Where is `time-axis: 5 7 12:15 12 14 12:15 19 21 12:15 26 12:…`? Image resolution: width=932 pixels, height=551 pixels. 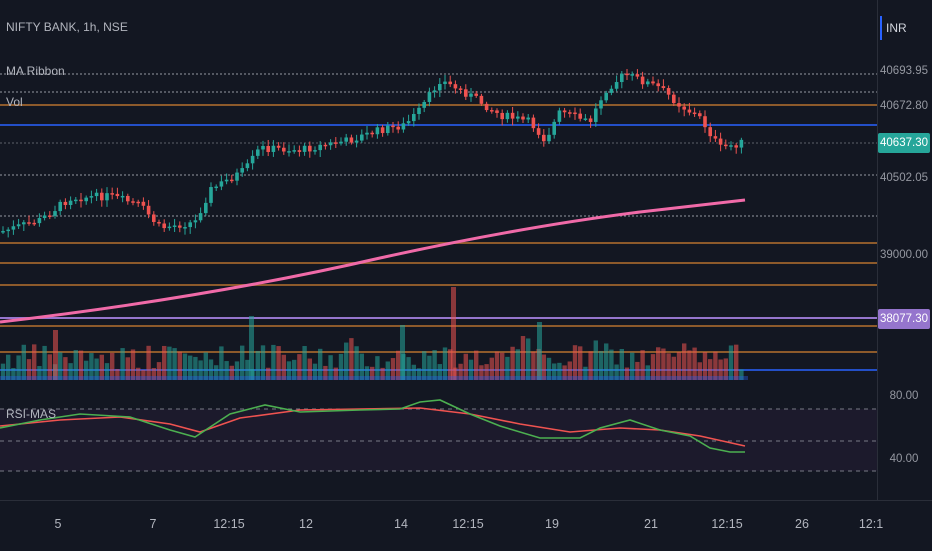 time-axis: 5 7 12:15 12 14 12:15 19 21 12:15 26 12:… is located at coordinates (466, 525).